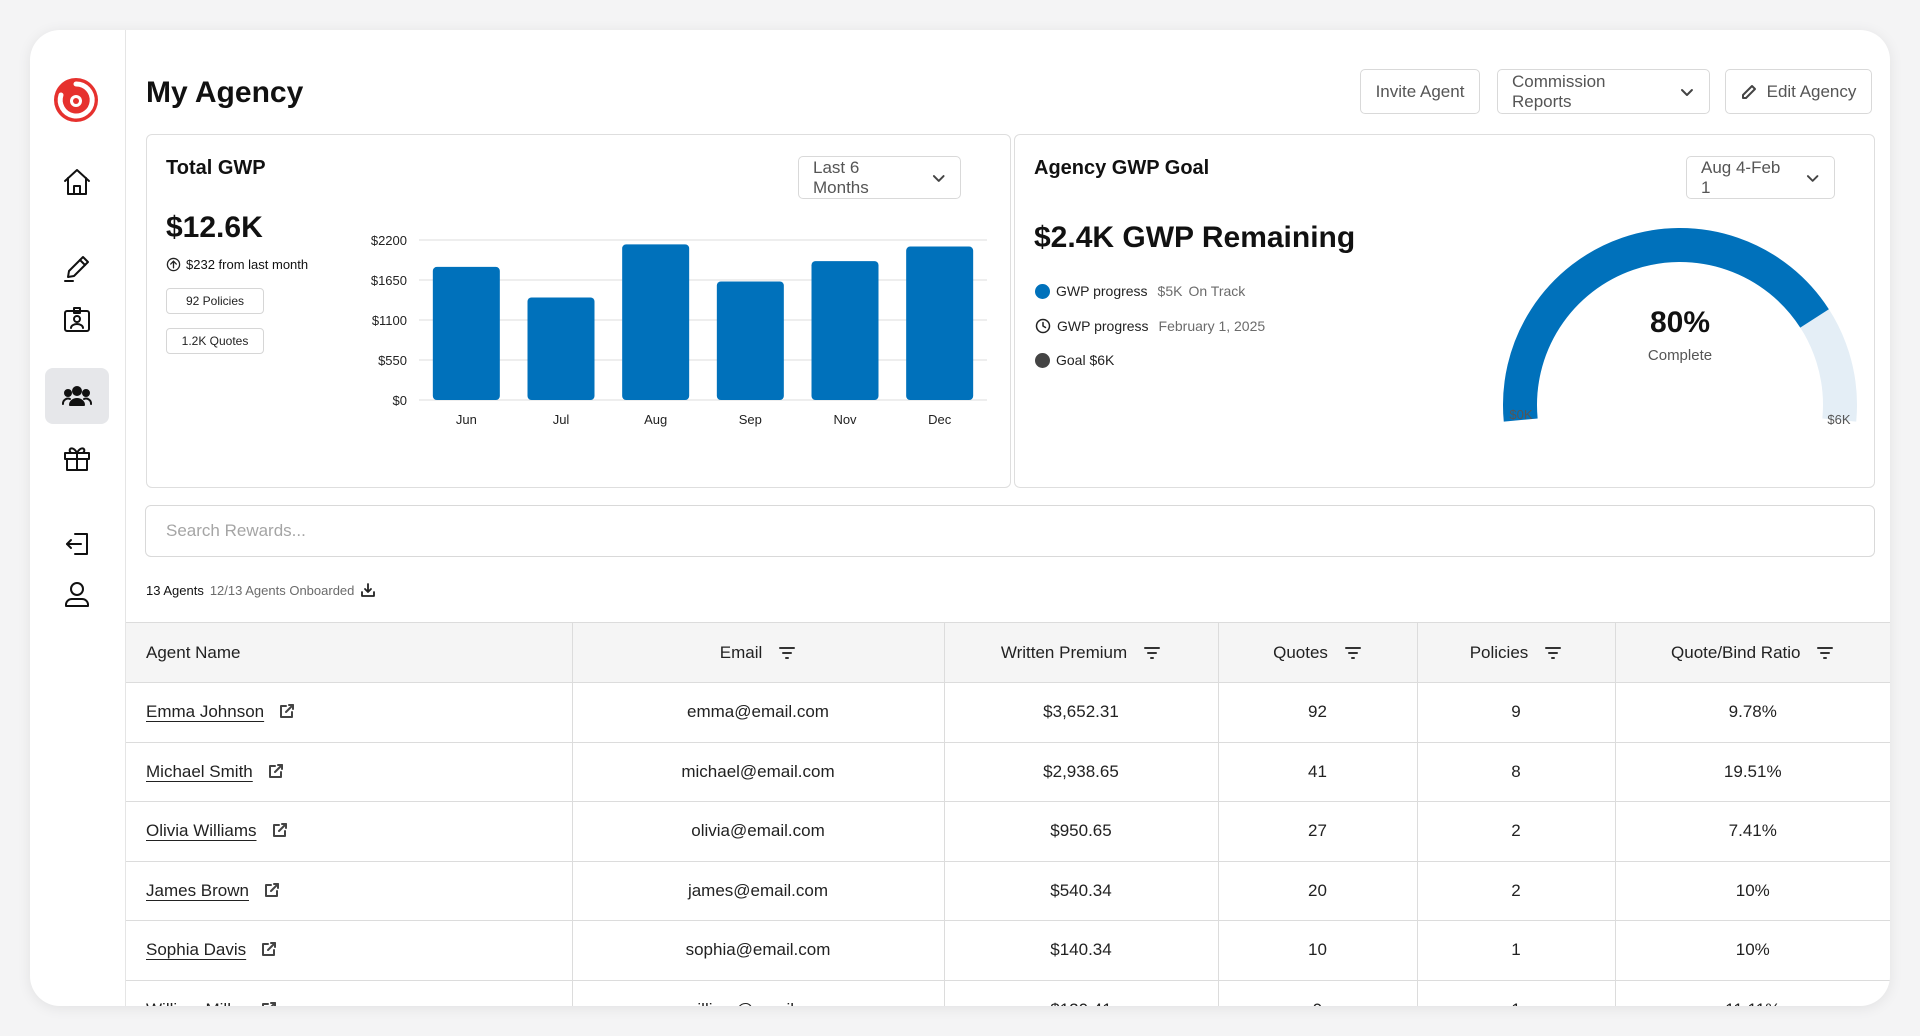  I want to click on edit-agency-button: Edit Agency, so click(1798, 91).